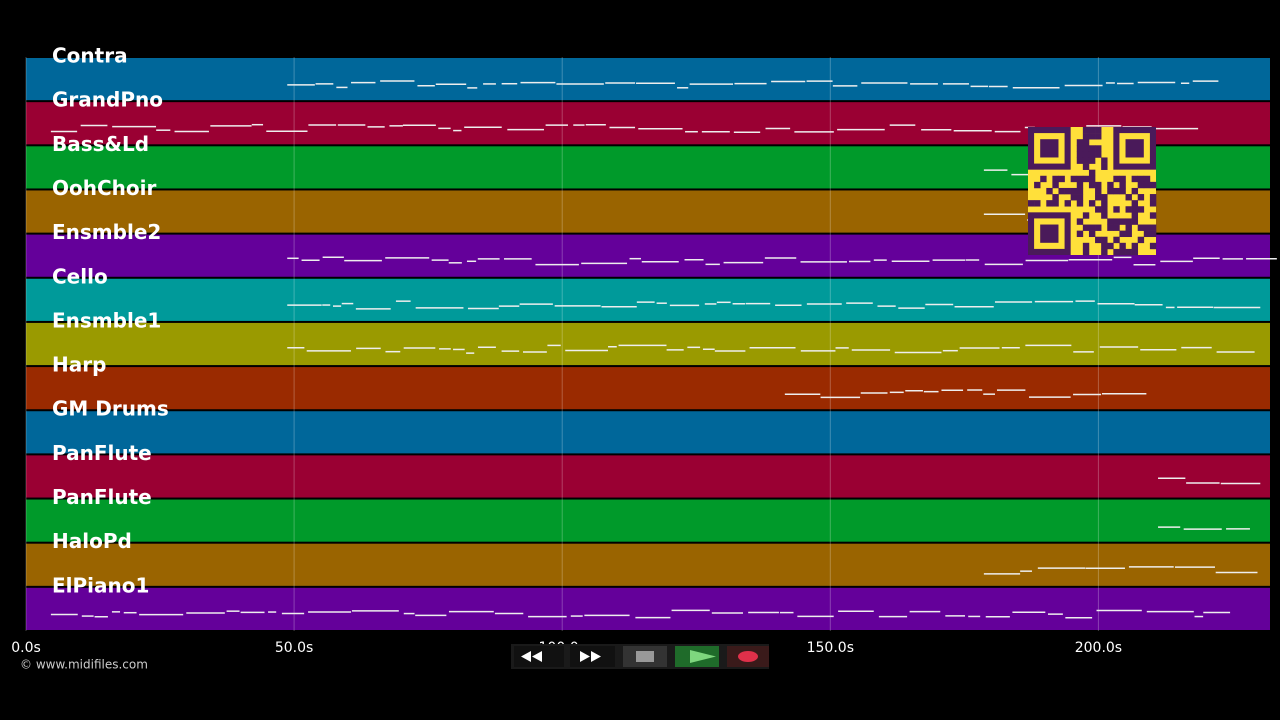  I want to click on tick-label: 150.0s, so click(830, 648).